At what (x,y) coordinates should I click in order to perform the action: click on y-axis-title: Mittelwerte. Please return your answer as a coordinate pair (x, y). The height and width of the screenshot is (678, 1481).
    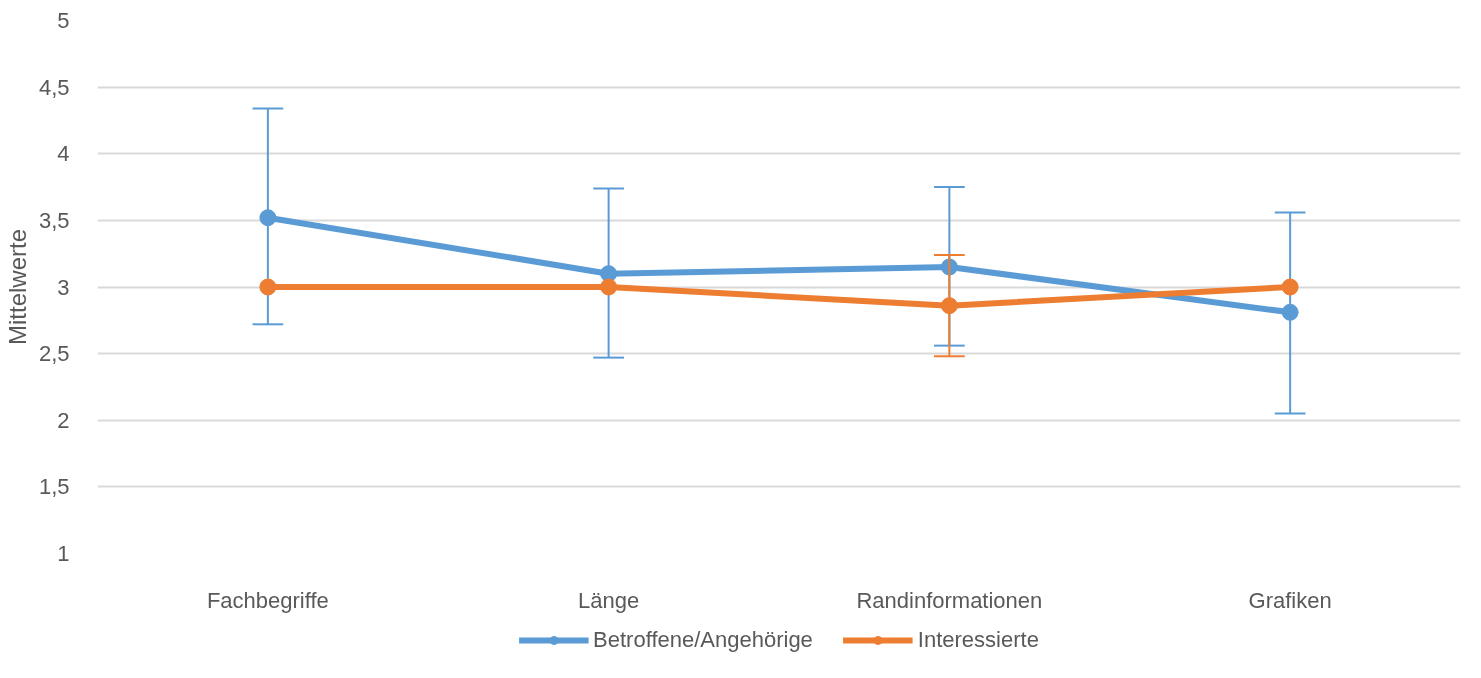
    Looking at the image, I should click on (17, 287).